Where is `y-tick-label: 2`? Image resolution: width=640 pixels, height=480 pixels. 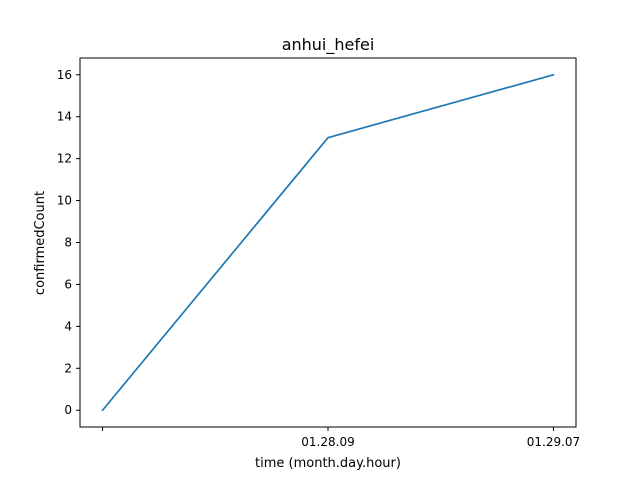
y-tick-label: 2 is located at coordinates (68, 368).